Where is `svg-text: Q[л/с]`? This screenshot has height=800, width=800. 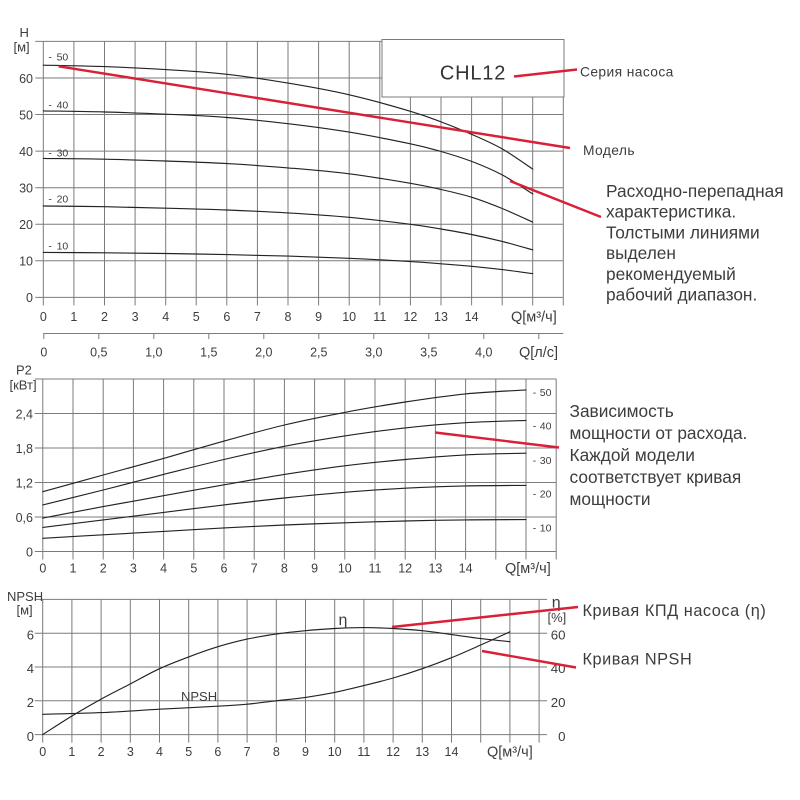
svg-text: Q[л/с] is located at coordinates (538, 353).